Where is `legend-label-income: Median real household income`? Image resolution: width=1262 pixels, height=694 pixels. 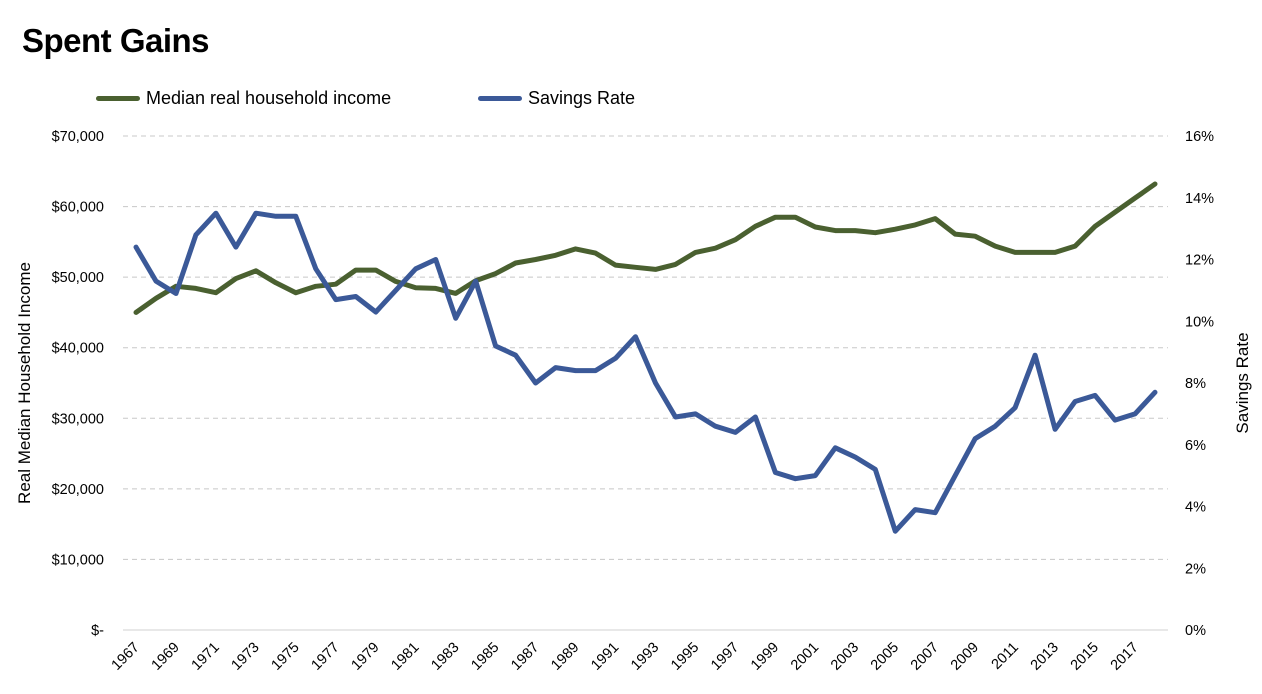 legend-label-income: Median real household income is located at coordinates (269, 98).